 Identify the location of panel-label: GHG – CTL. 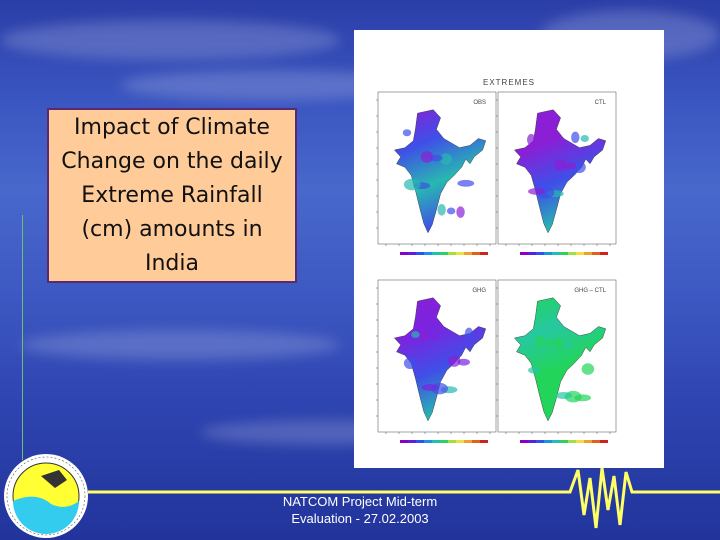
(590, 291).